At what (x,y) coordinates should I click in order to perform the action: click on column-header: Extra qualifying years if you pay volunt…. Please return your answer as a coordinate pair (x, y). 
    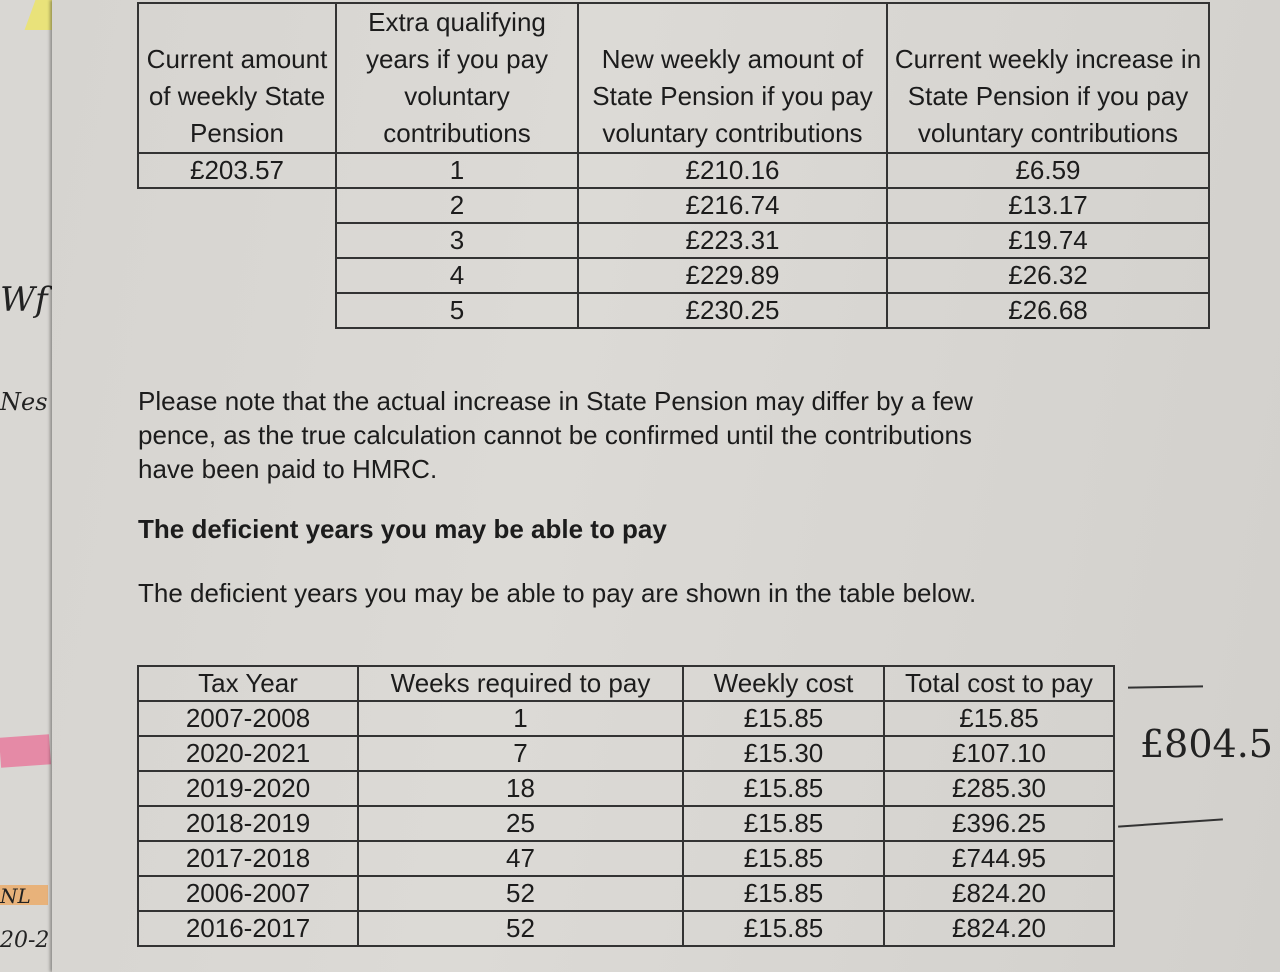
    Looking at the image, I should click on (457, 78).